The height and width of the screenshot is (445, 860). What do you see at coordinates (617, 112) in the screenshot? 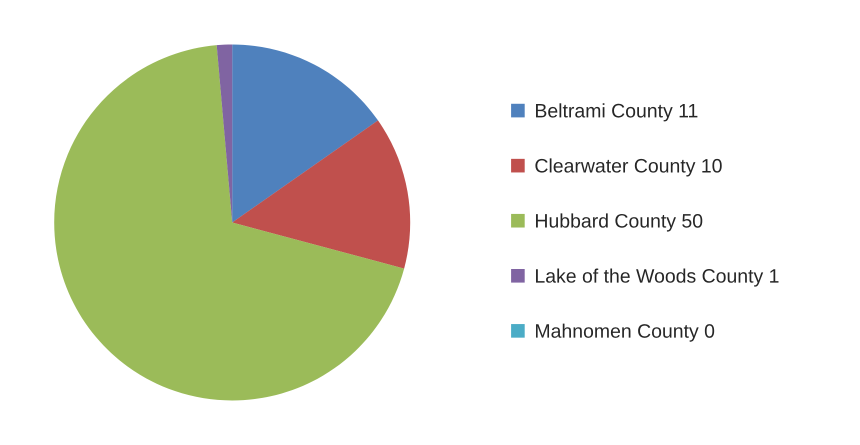
I see `legend-label: Beltrami County 11` at bounding box center [617, 112].